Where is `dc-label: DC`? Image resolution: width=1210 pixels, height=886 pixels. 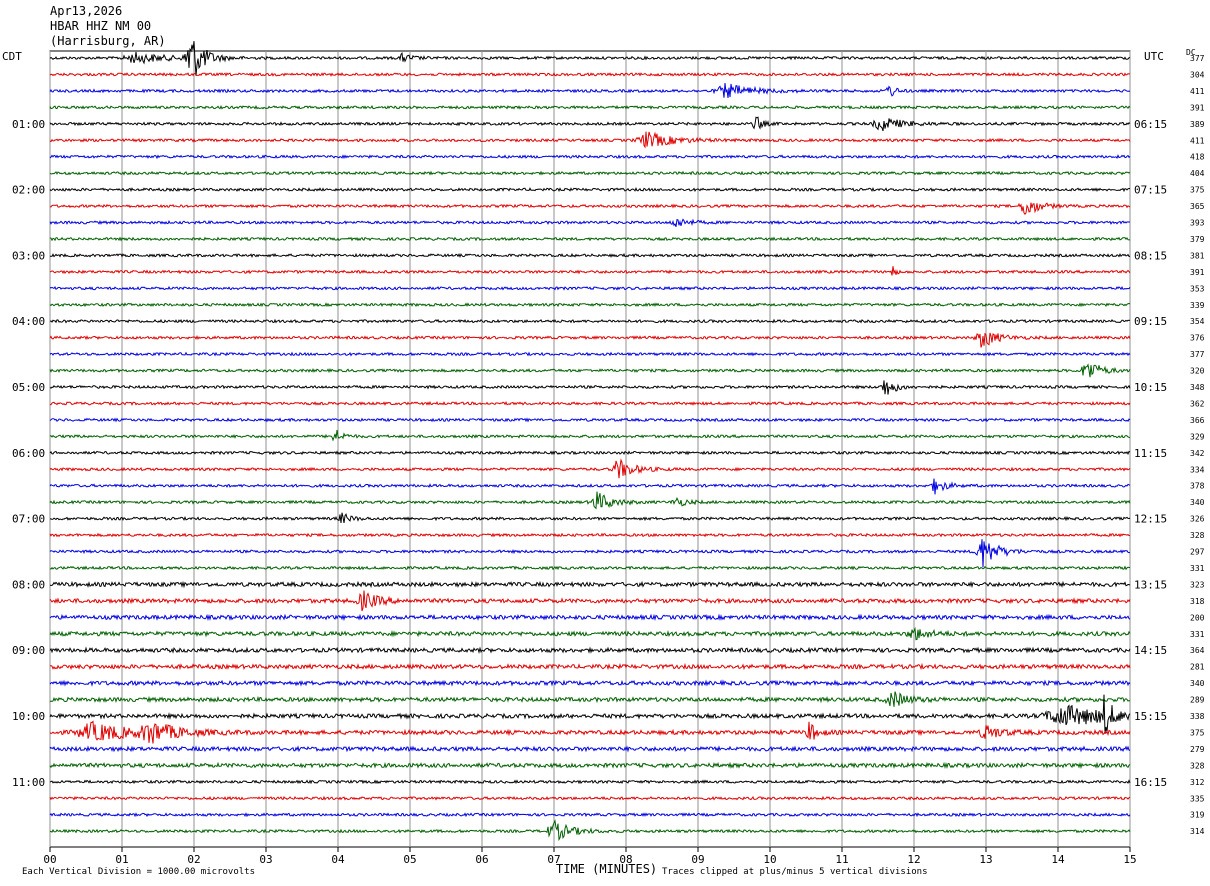
dc-label: DC is located at coordinates (1191, 52).